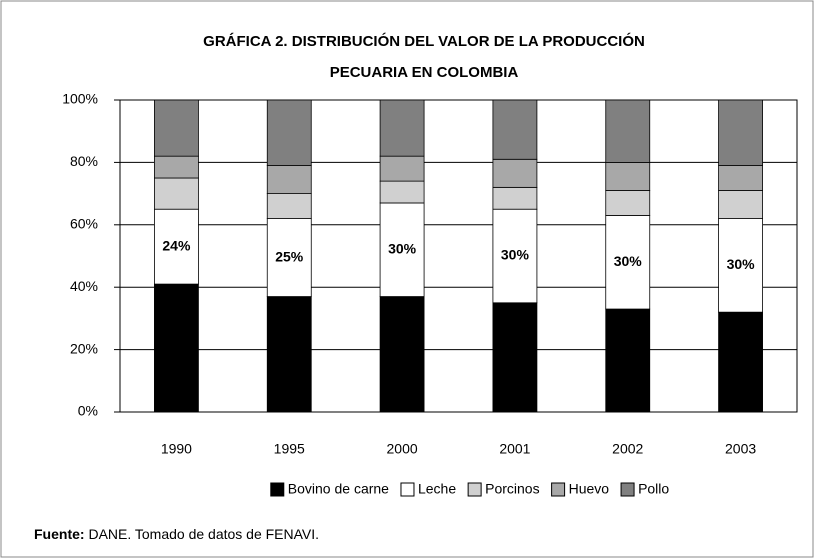  I want to click on x-tick-label: 2001, so click(514, 449).